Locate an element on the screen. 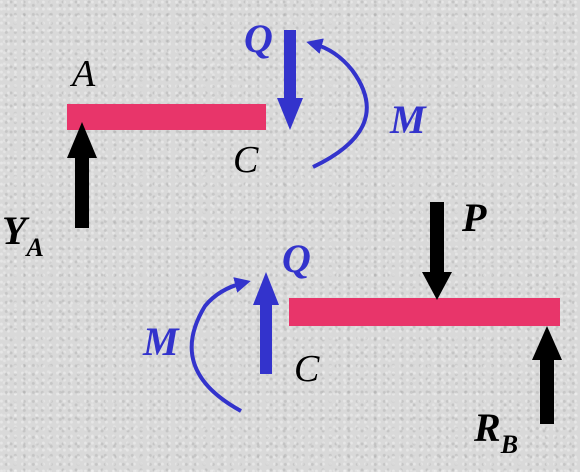 This screenshot has width=580, height=472. label-point-c-upper: C is located at coordinates (246, 160).